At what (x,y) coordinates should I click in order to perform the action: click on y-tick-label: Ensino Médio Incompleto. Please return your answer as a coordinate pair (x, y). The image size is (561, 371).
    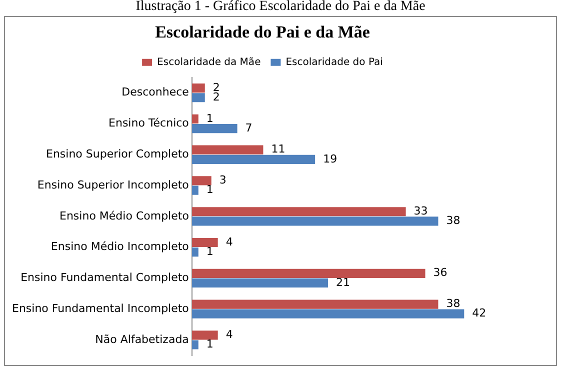
    Looking at the image, I should click on (120, 247).